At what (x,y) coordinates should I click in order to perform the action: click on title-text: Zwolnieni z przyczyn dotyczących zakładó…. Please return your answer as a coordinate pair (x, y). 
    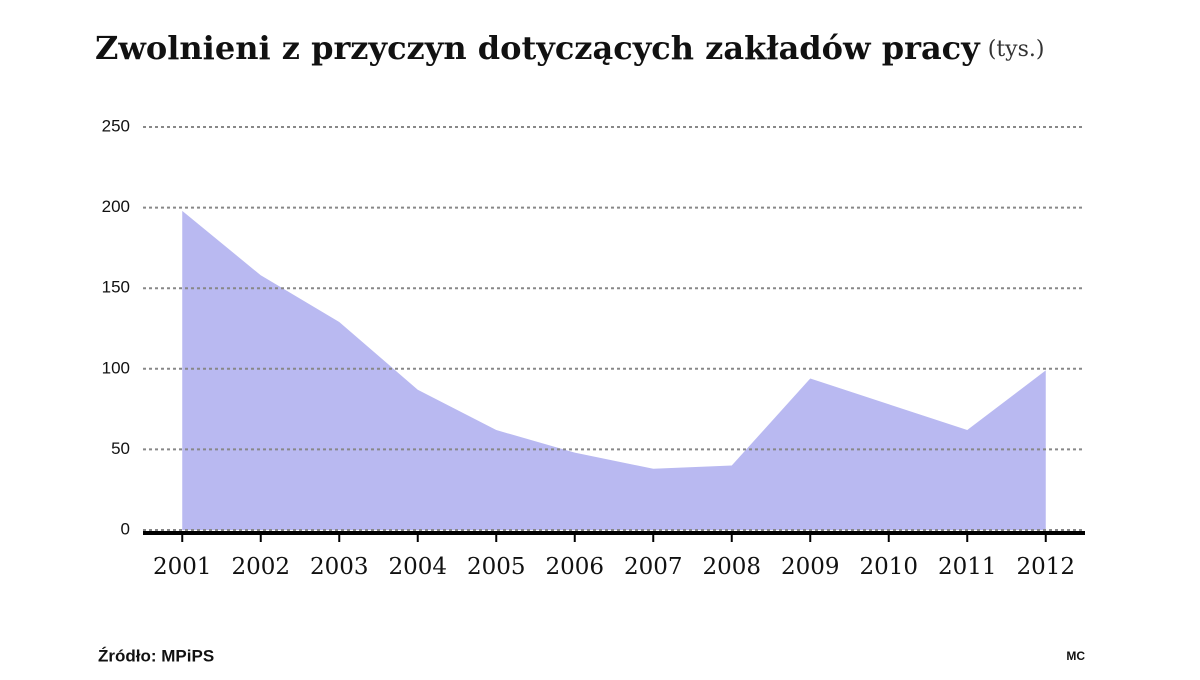
    Looking at the image, I should click on (538, 48).